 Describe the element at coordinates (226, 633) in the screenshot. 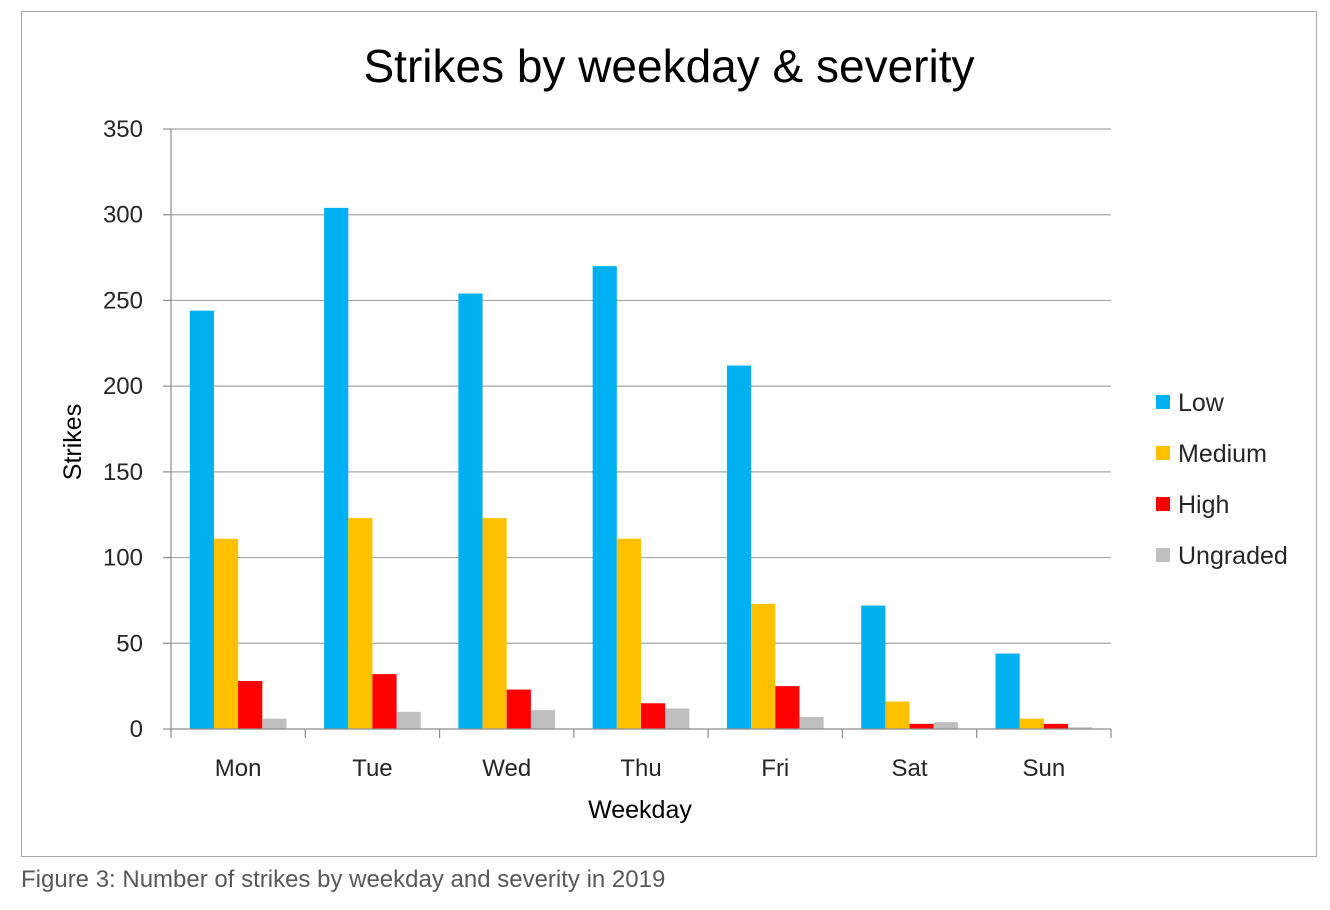

I see `bar-mon-medium` at that location.